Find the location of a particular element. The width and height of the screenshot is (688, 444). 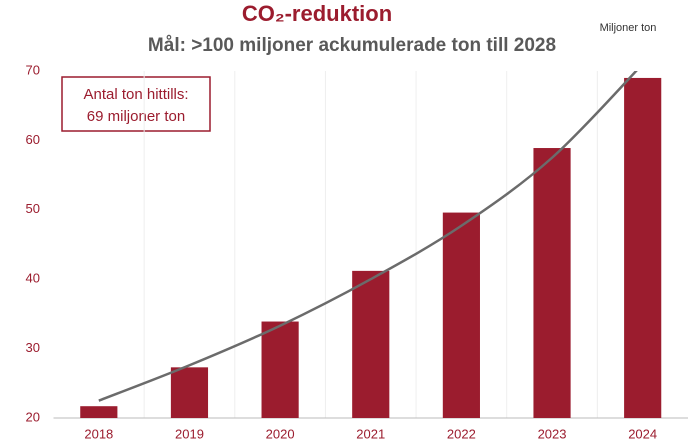

x-tick-label: 2022 is located at coordinates (461, 433).